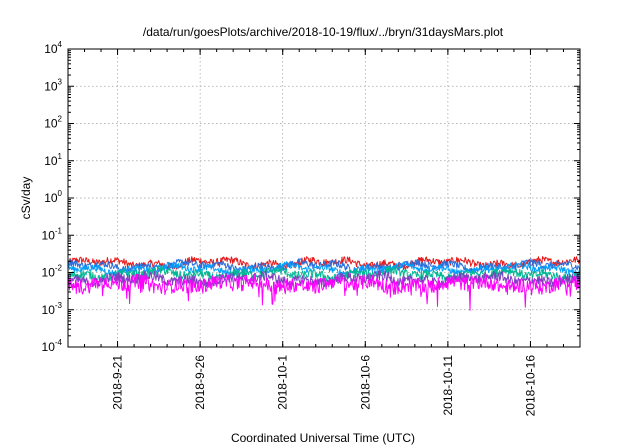 The image size is (640, 448). Describe the element at coordinates (118, 382) in the screenshot. I see `x-tick-label: 2018-9-21` at that location.